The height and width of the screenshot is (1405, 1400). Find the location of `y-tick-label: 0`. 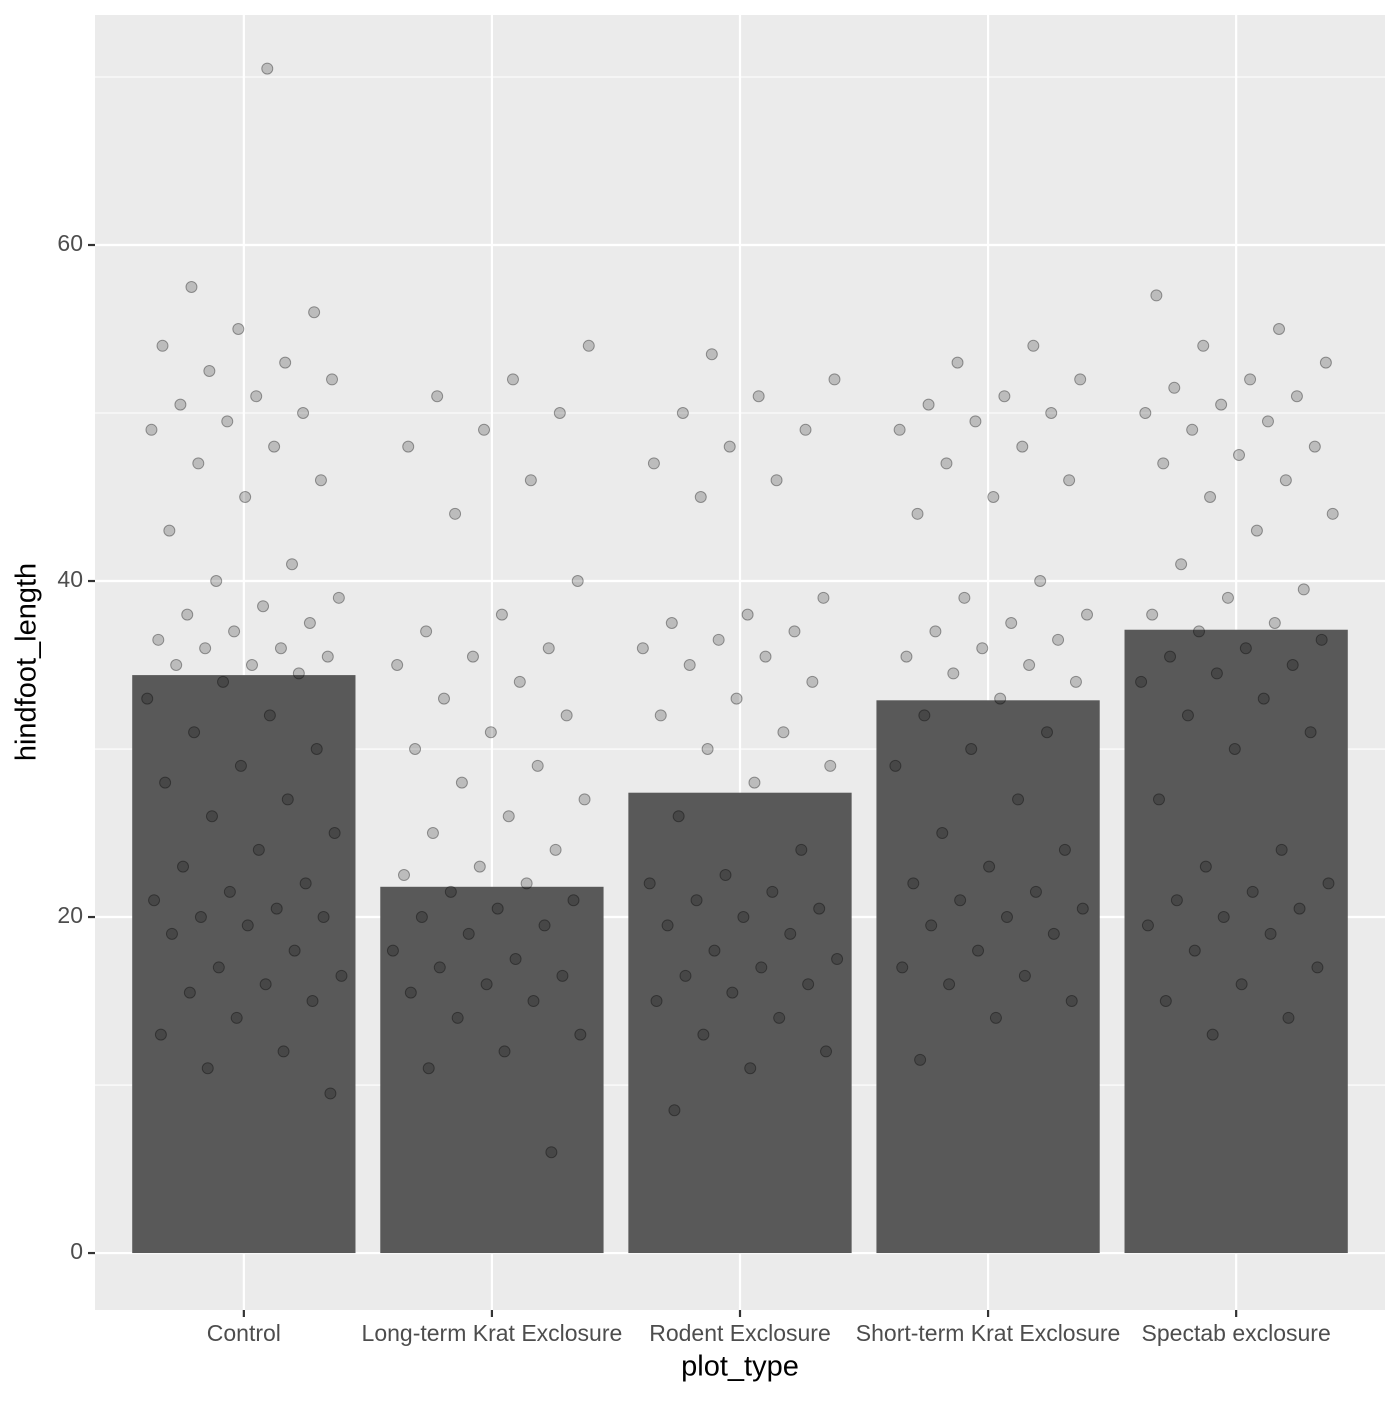

y-tick-label: 0 is located at coordinates (76, 1251).